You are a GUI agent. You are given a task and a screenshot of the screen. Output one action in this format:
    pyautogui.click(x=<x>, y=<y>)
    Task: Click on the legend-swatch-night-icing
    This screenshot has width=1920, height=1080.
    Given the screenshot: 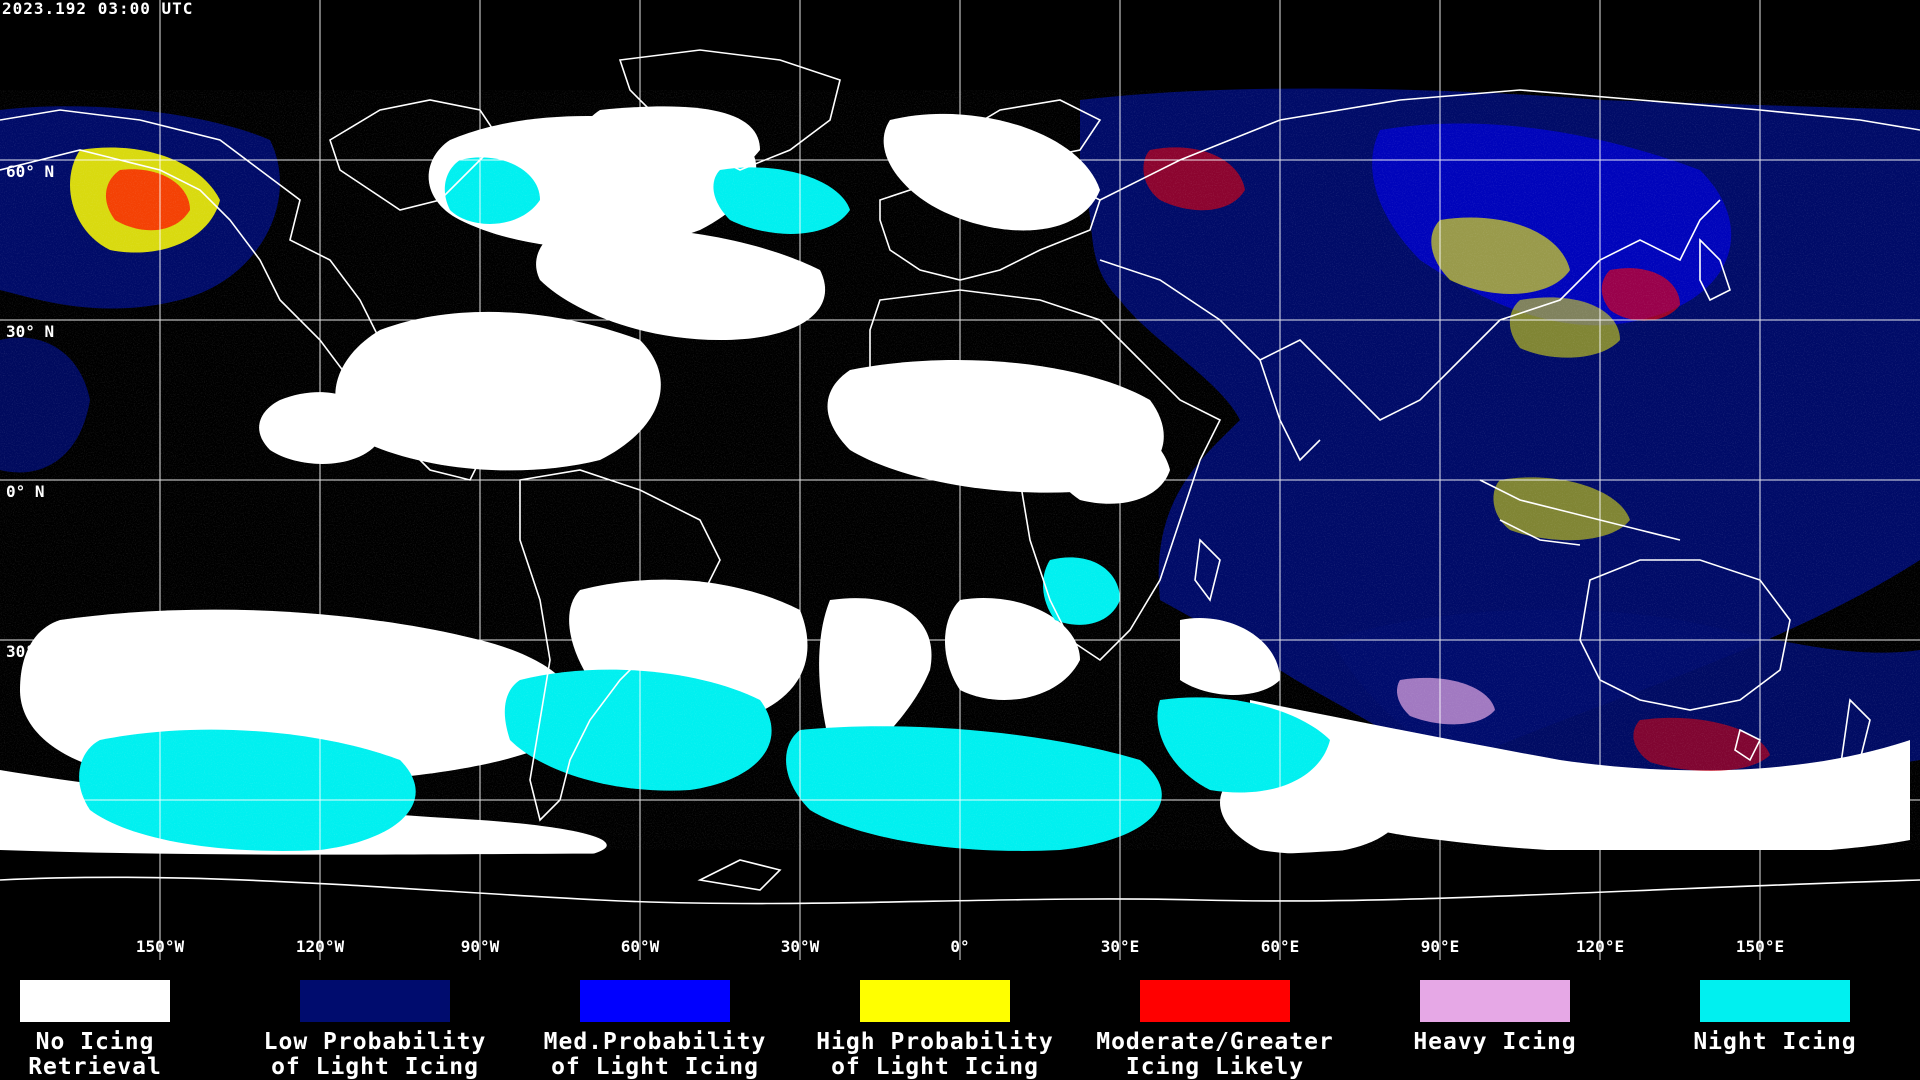 What is the action you would take?
    pyautogui.click(x=1775, y=1001)
    